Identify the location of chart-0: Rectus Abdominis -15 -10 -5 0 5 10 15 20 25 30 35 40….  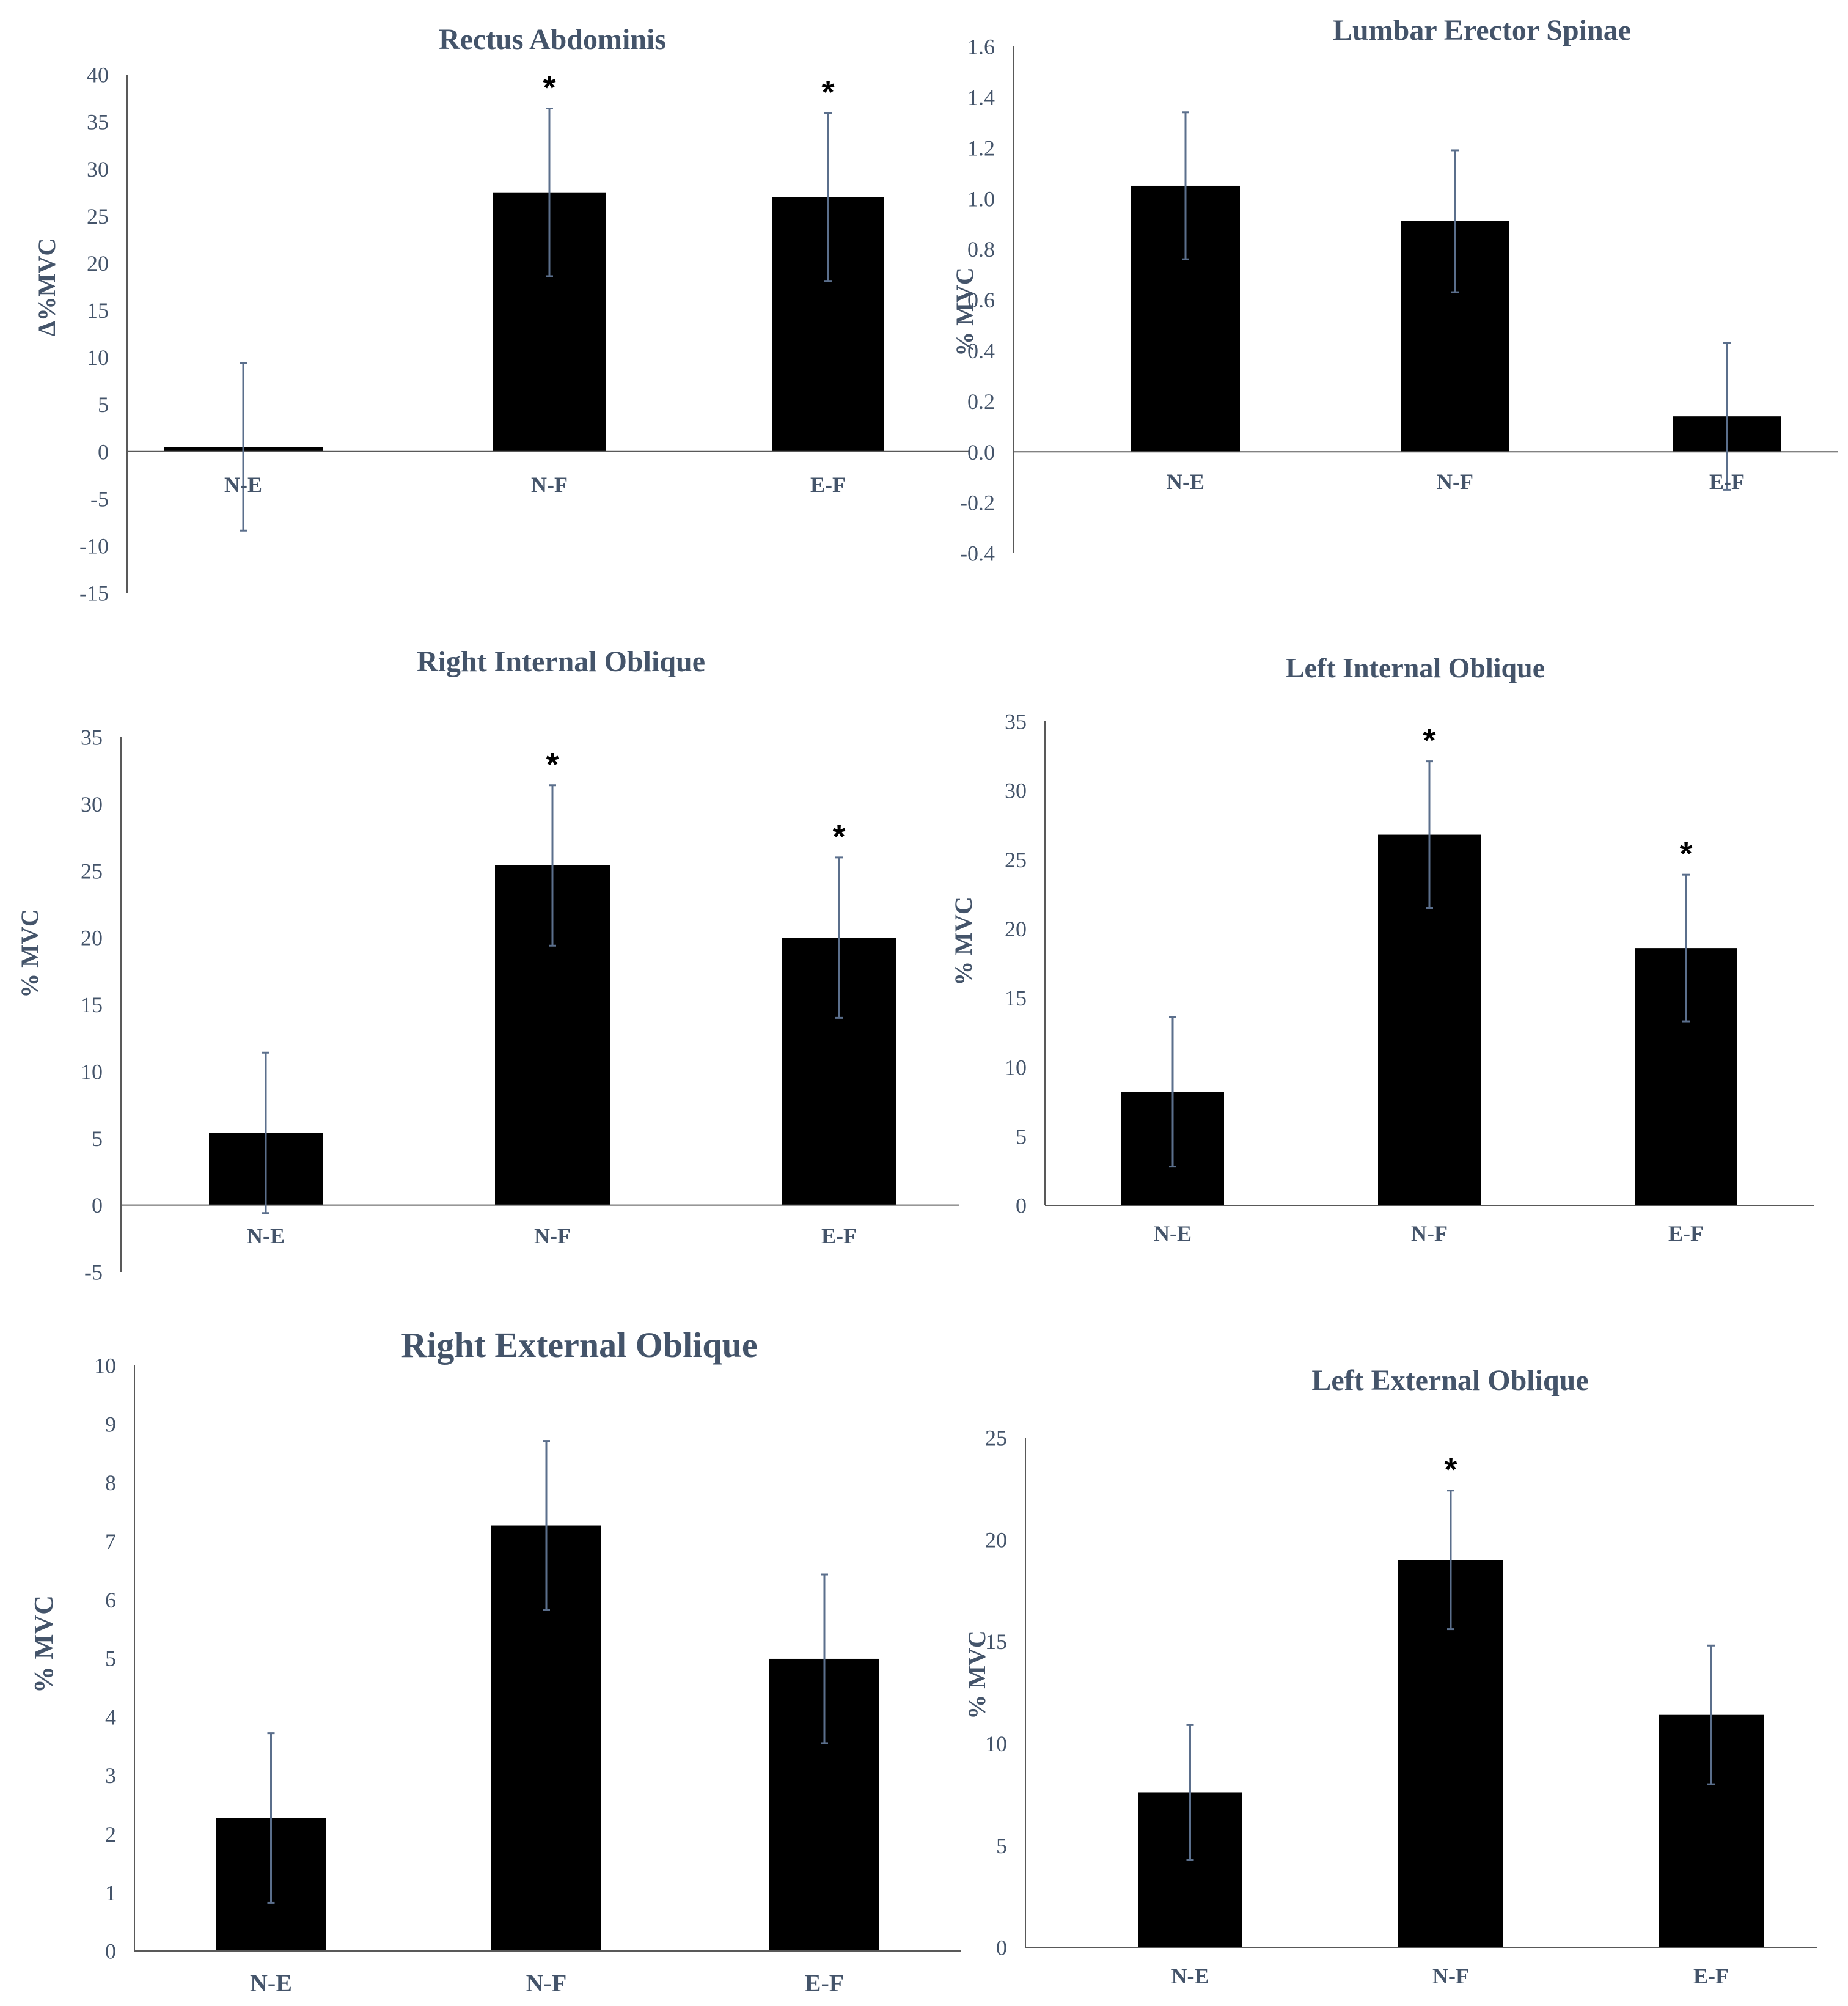
(501, 314).